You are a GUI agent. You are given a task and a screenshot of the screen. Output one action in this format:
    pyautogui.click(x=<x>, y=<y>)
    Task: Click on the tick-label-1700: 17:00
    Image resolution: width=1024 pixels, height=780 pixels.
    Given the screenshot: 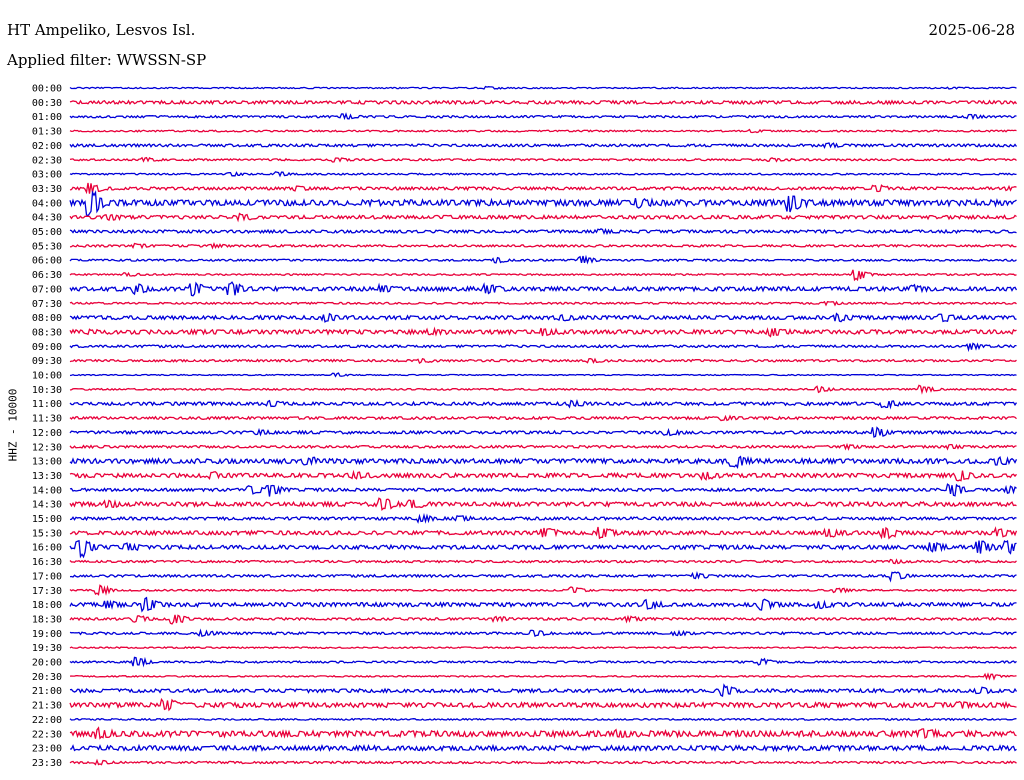 What is the action you would take?
    pyautogui.click(x=47, y=576)
    